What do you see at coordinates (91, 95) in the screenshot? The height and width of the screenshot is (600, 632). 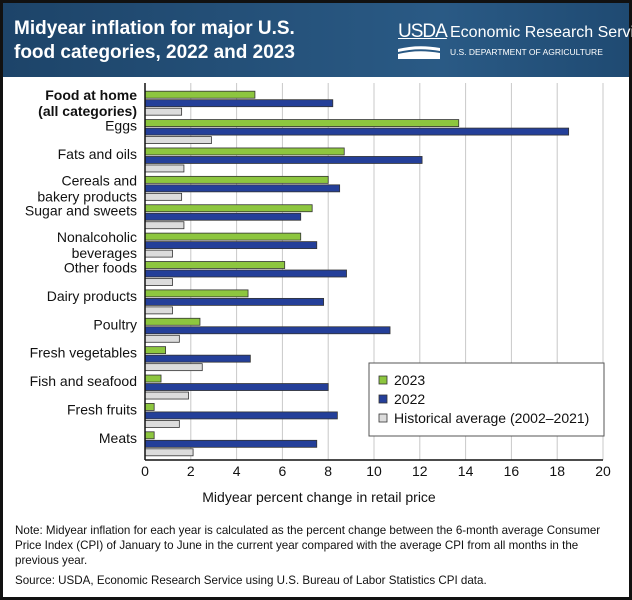 I see `category-label: Food at home` at bounding box center [91, 95].